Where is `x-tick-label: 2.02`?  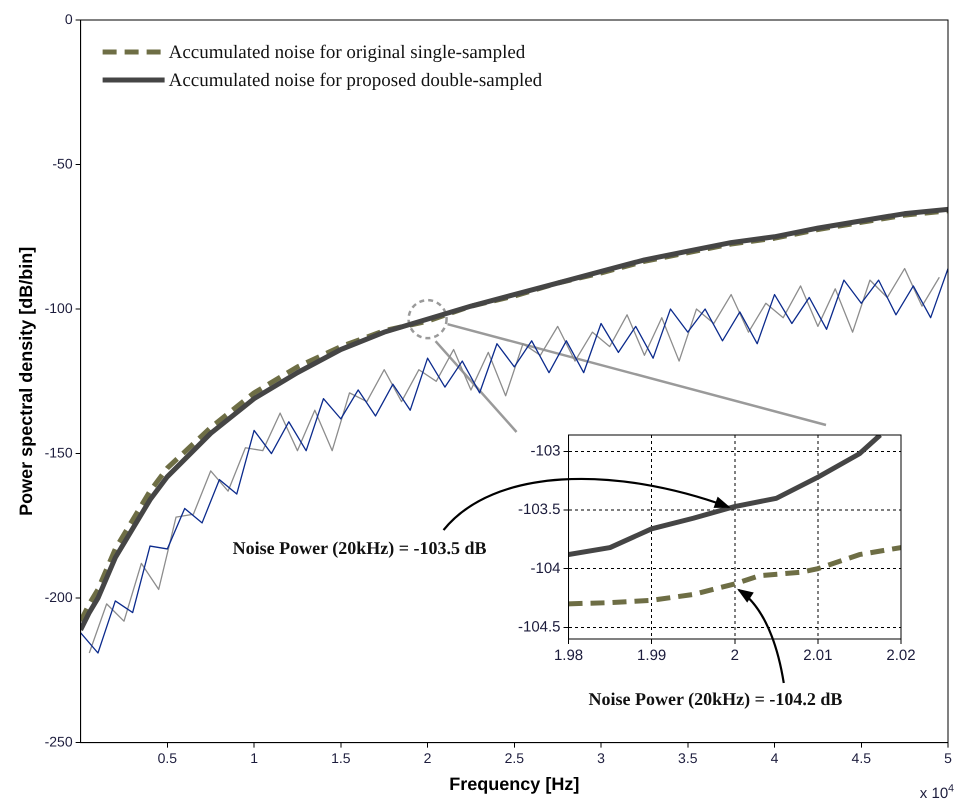 x-tick-label: 2.02 is located at coordinates (901, 655).